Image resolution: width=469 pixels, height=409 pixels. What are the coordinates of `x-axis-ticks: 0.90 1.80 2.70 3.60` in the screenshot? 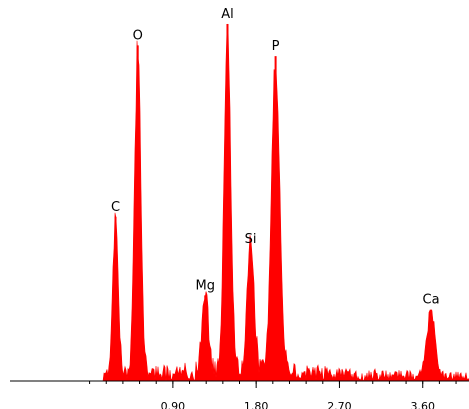 It's located at (273, 395).